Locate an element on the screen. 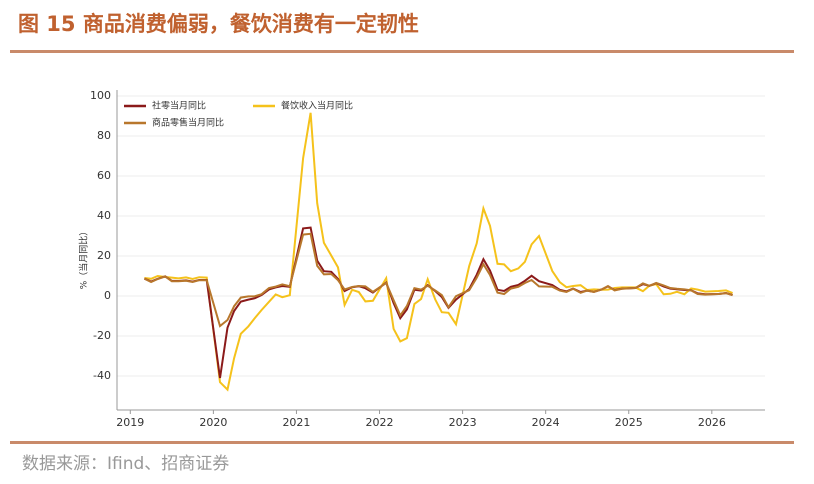 Image resolution: width=814 pixels, height=484 pixels. y-tick-label: -40 is located at coordinates (102, 375).